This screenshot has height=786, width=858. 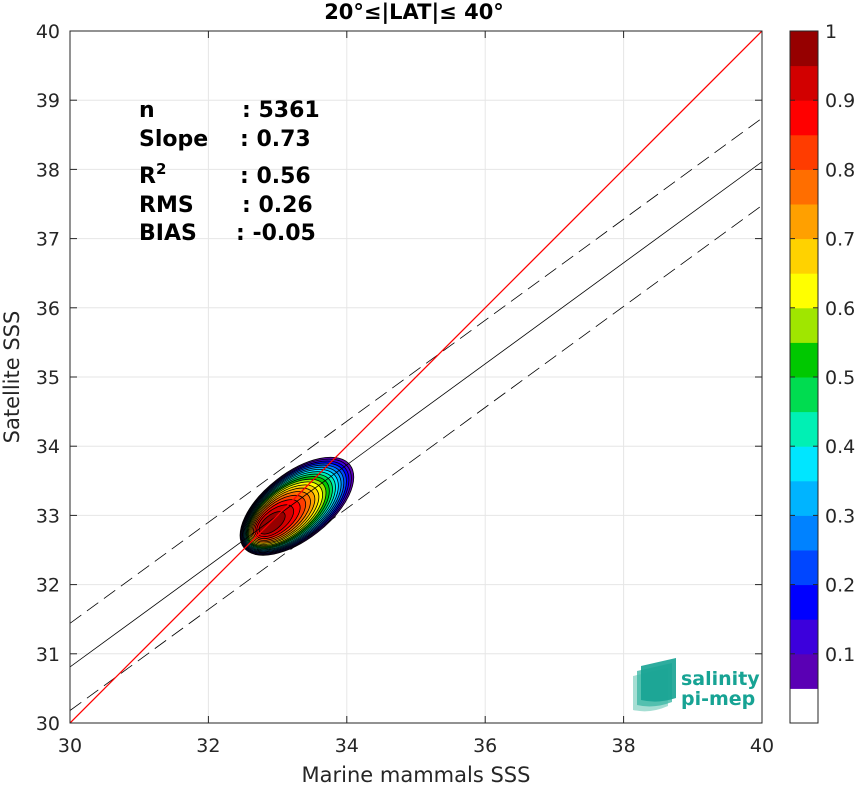 I want to click on stat-value: : 0.73, so click(x=275, y=139).